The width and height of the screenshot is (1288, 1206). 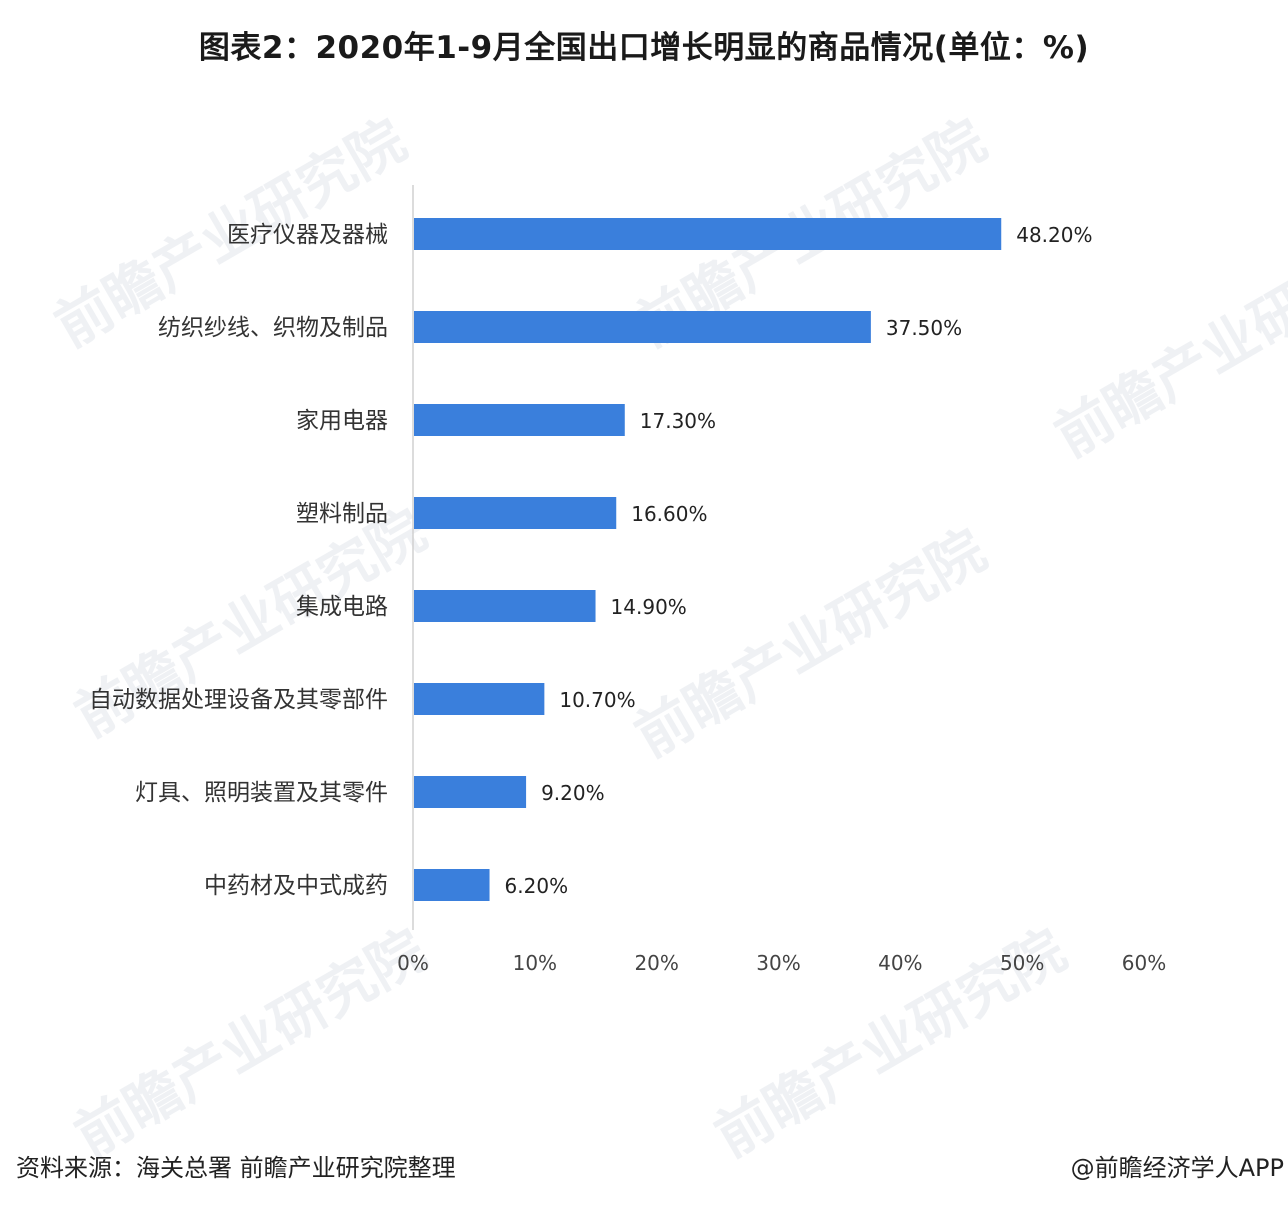 What do you see at coordinates (644, 48) in the screenshot?
I see `chart-title: 图表2：2020年1-9月全国出口增长明显的商品情况(单位：%)` at bounding box center [644, 48].